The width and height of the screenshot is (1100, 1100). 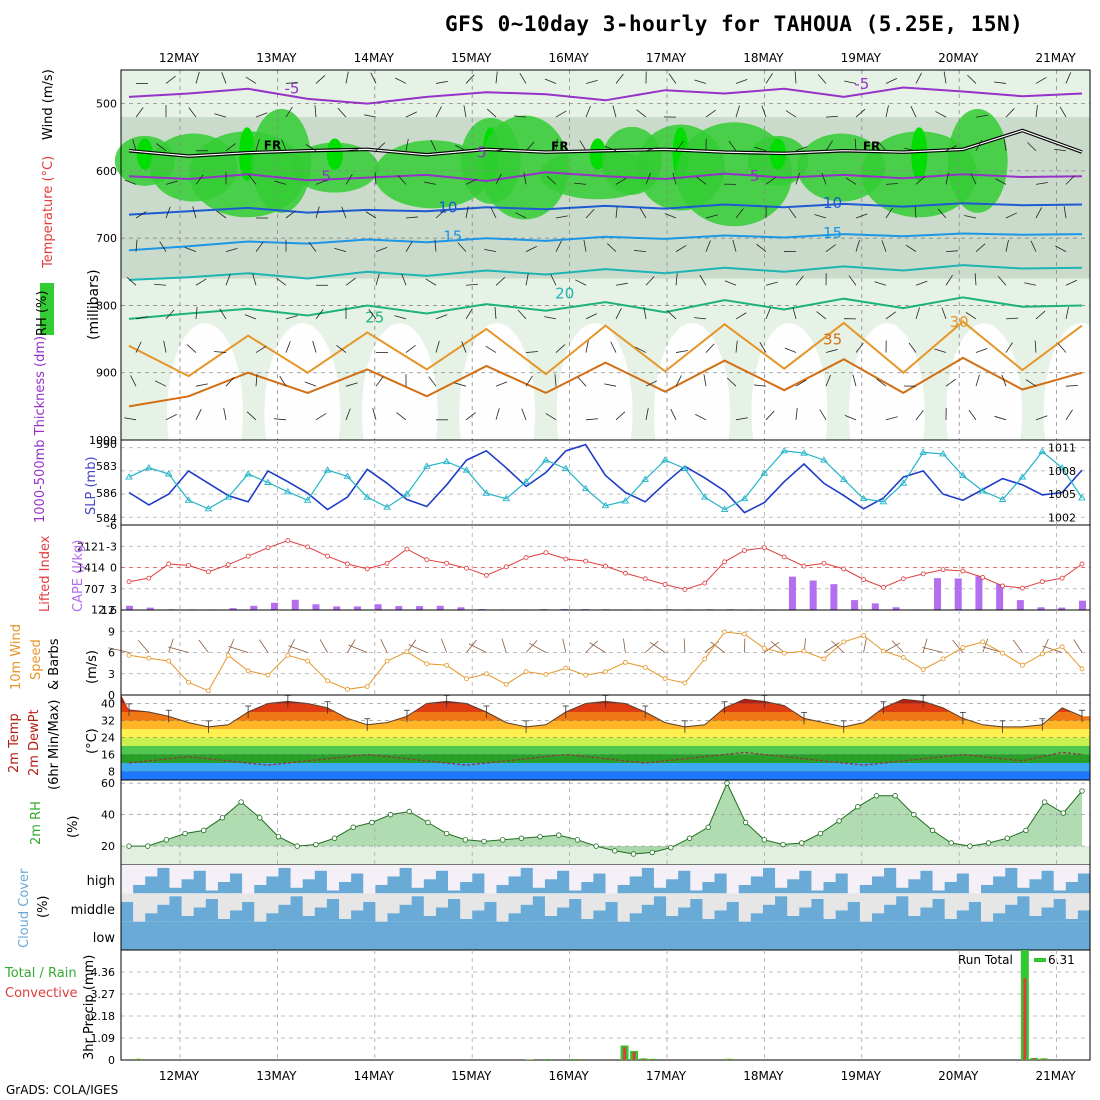 I want to click on grads-credit: GrADS: COLA/IGES, so click(x=62, y=1090).